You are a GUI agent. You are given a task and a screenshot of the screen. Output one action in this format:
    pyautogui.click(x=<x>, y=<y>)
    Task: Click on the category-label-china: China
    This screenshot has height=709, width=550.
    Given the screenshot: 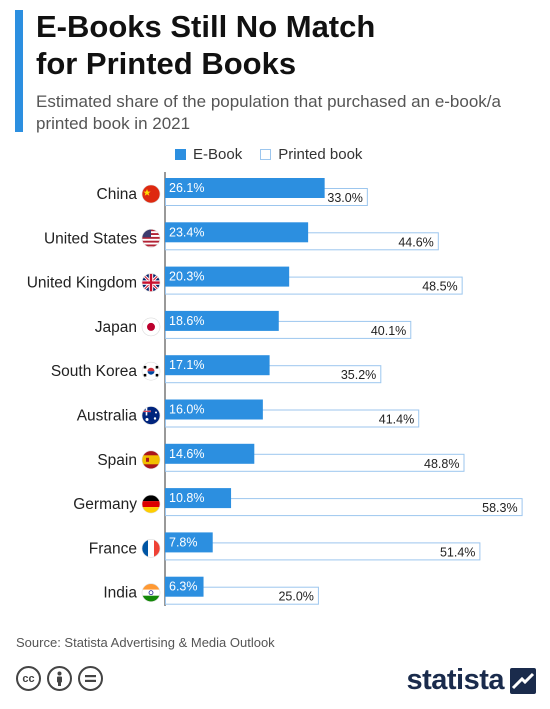 What is the action you would take?
    pyautogui.click(x=117, y=194)
    